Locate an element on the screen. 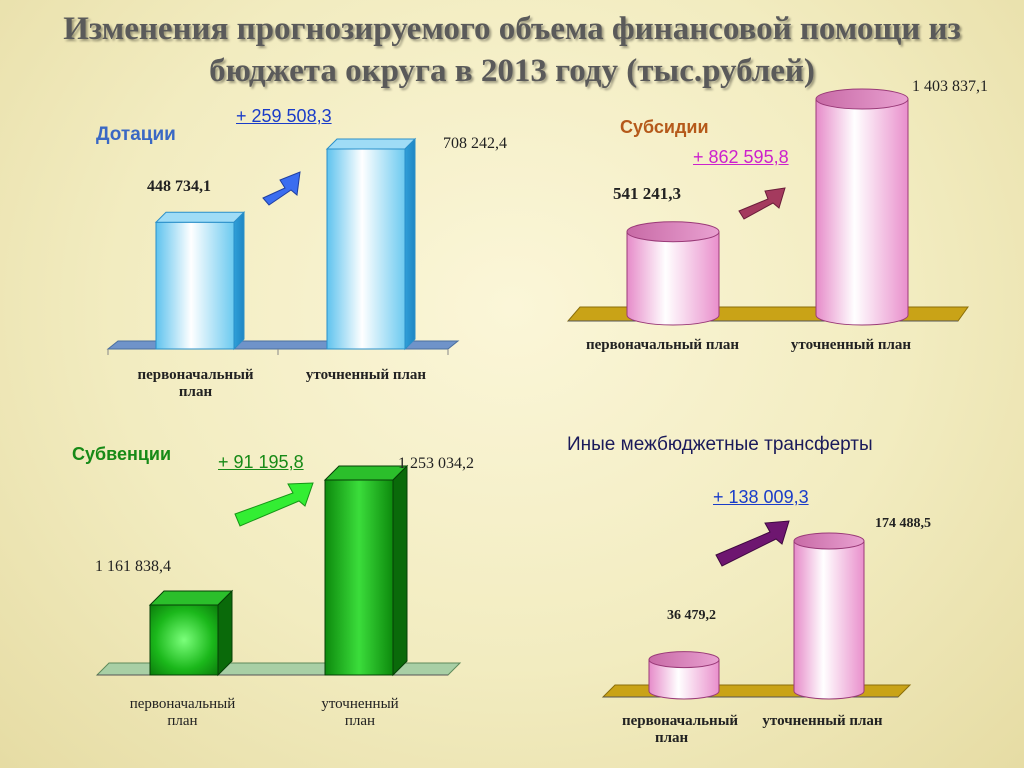  inye-category-2: уточненный план is located at coordinates (822, 721).